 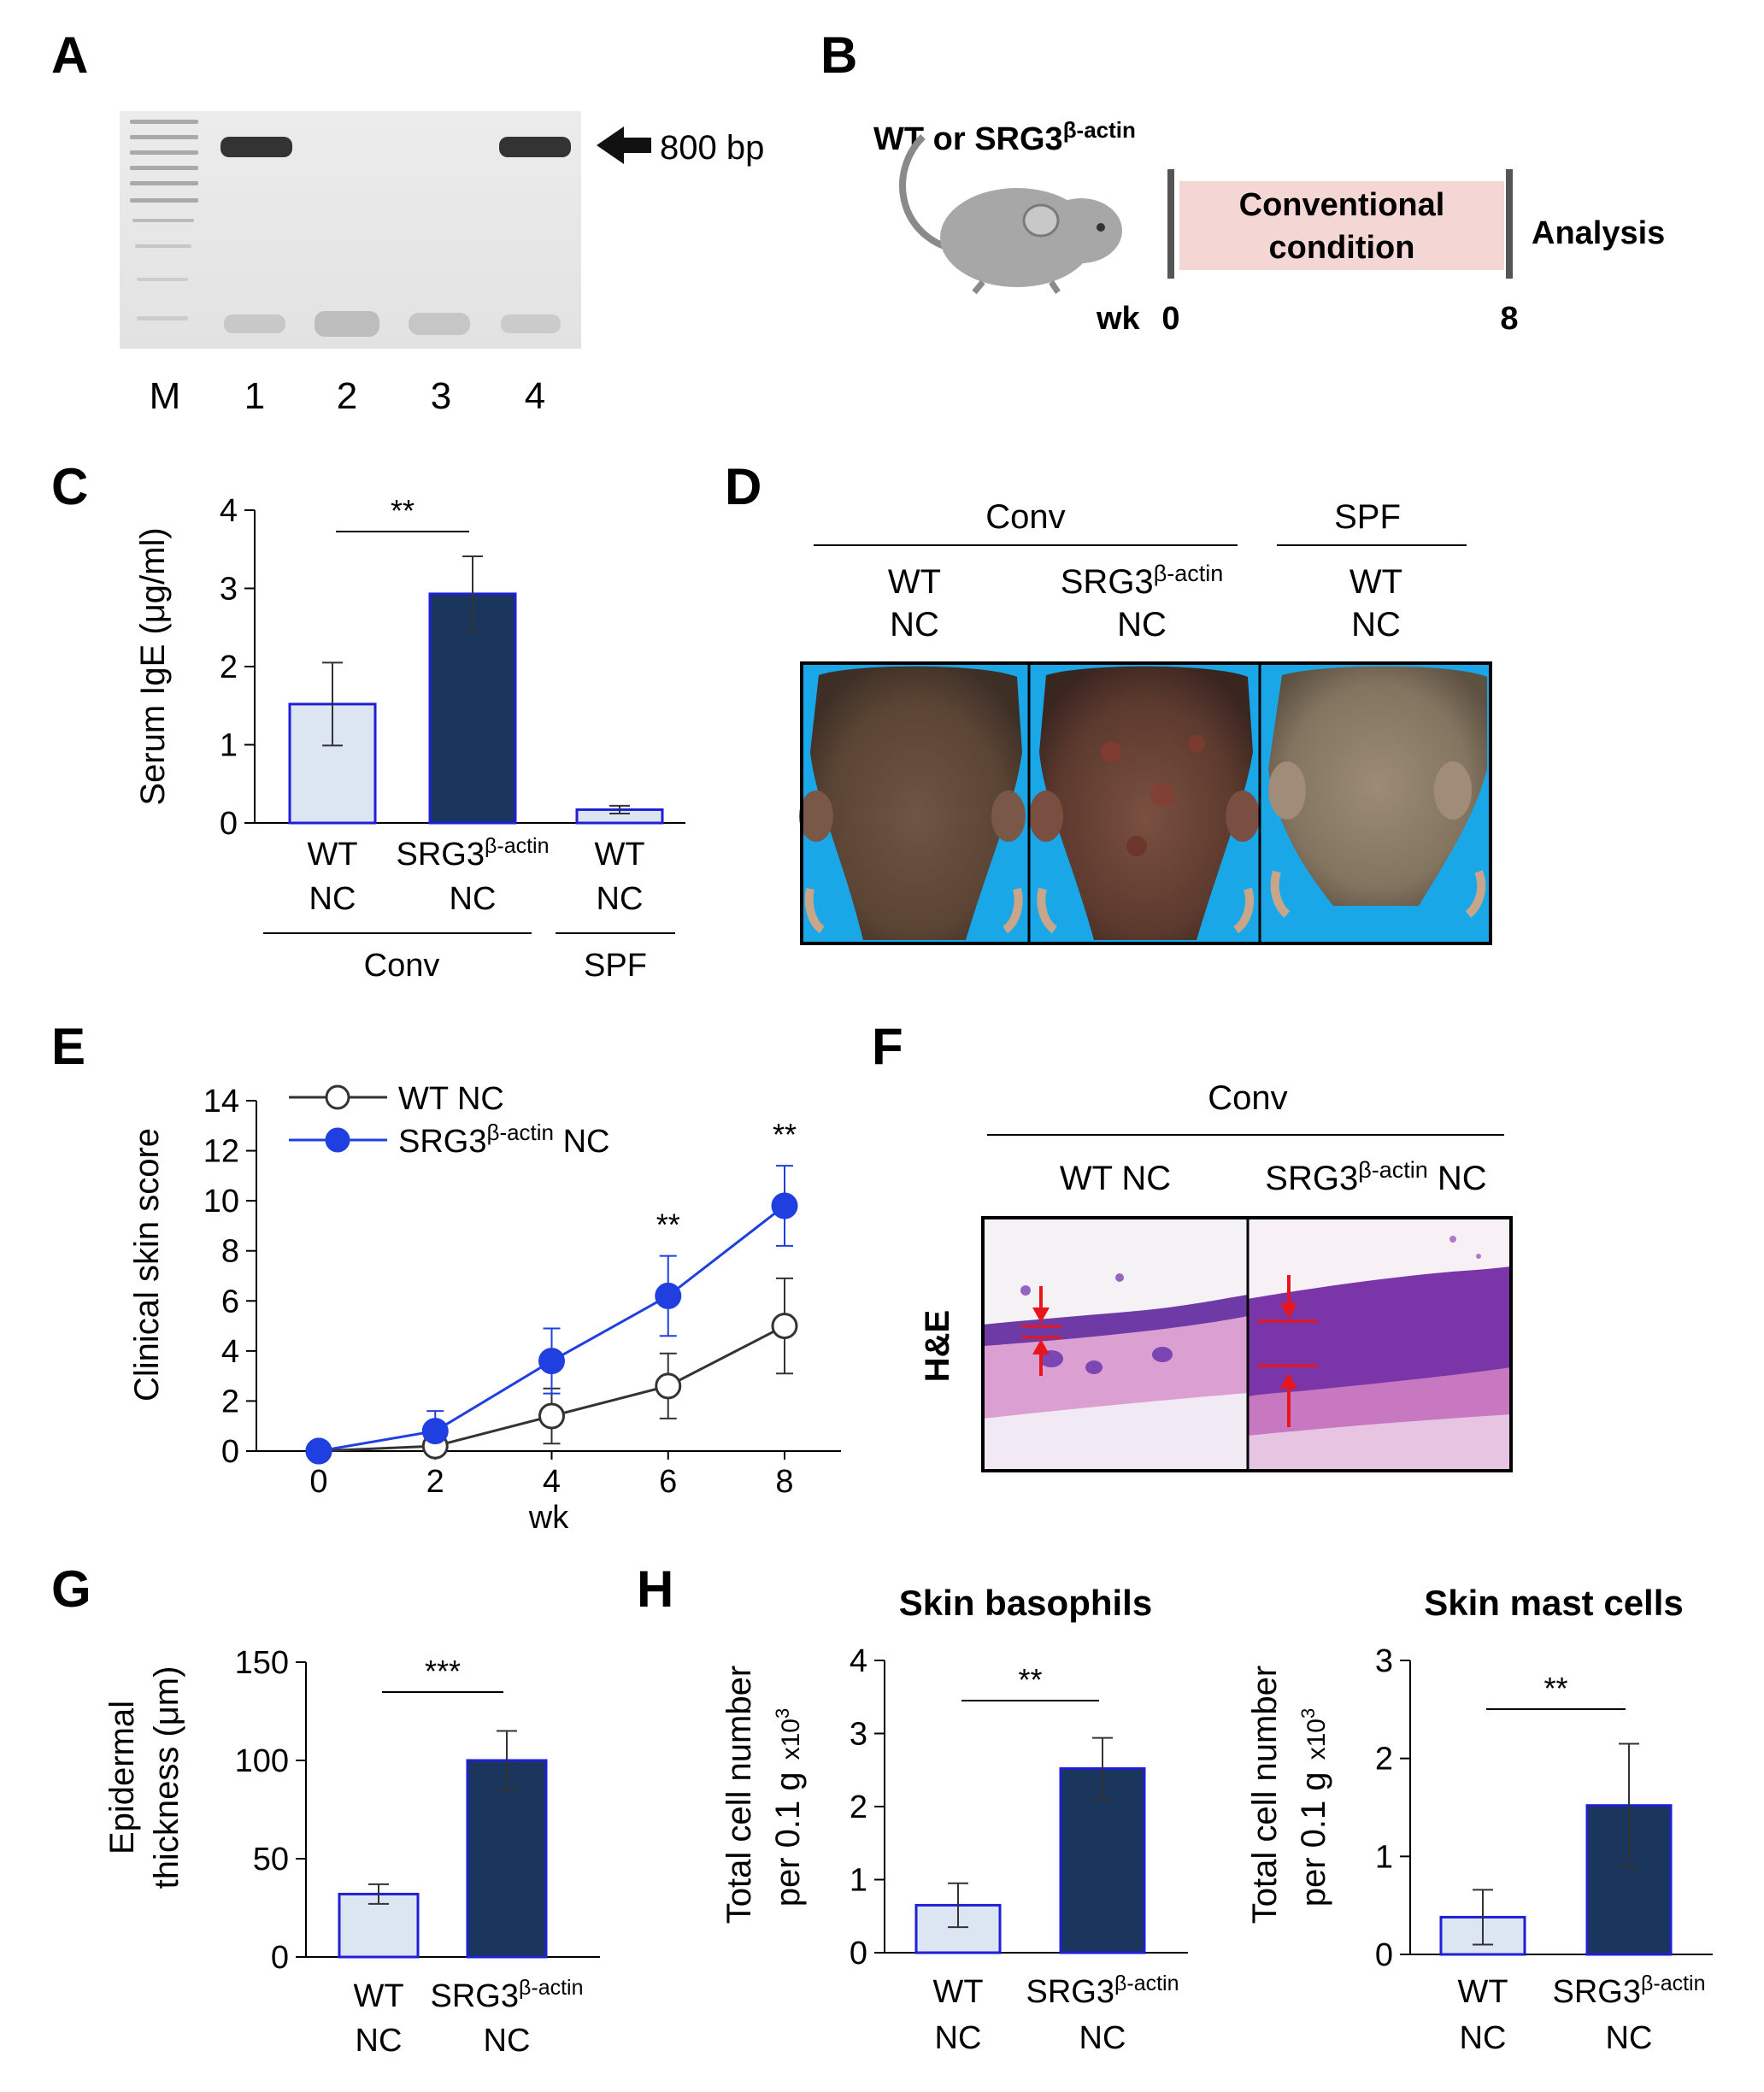 I want to click on mouse-photo-wt-conv, so click(x=914, y=803).